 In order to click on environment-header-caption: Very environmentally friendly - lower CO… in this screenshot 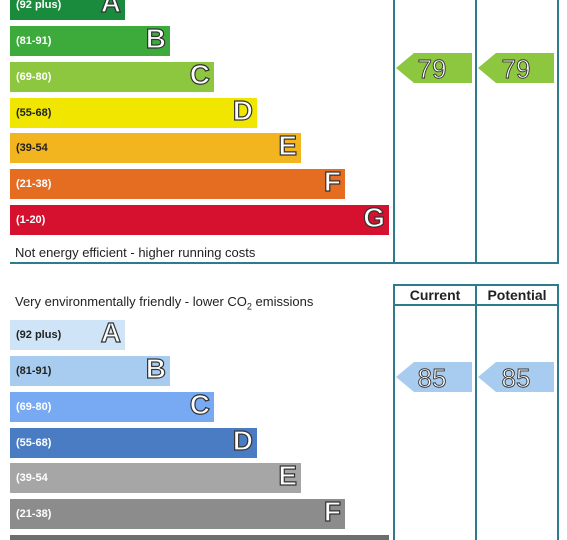, I will do `click(164, 303)`.